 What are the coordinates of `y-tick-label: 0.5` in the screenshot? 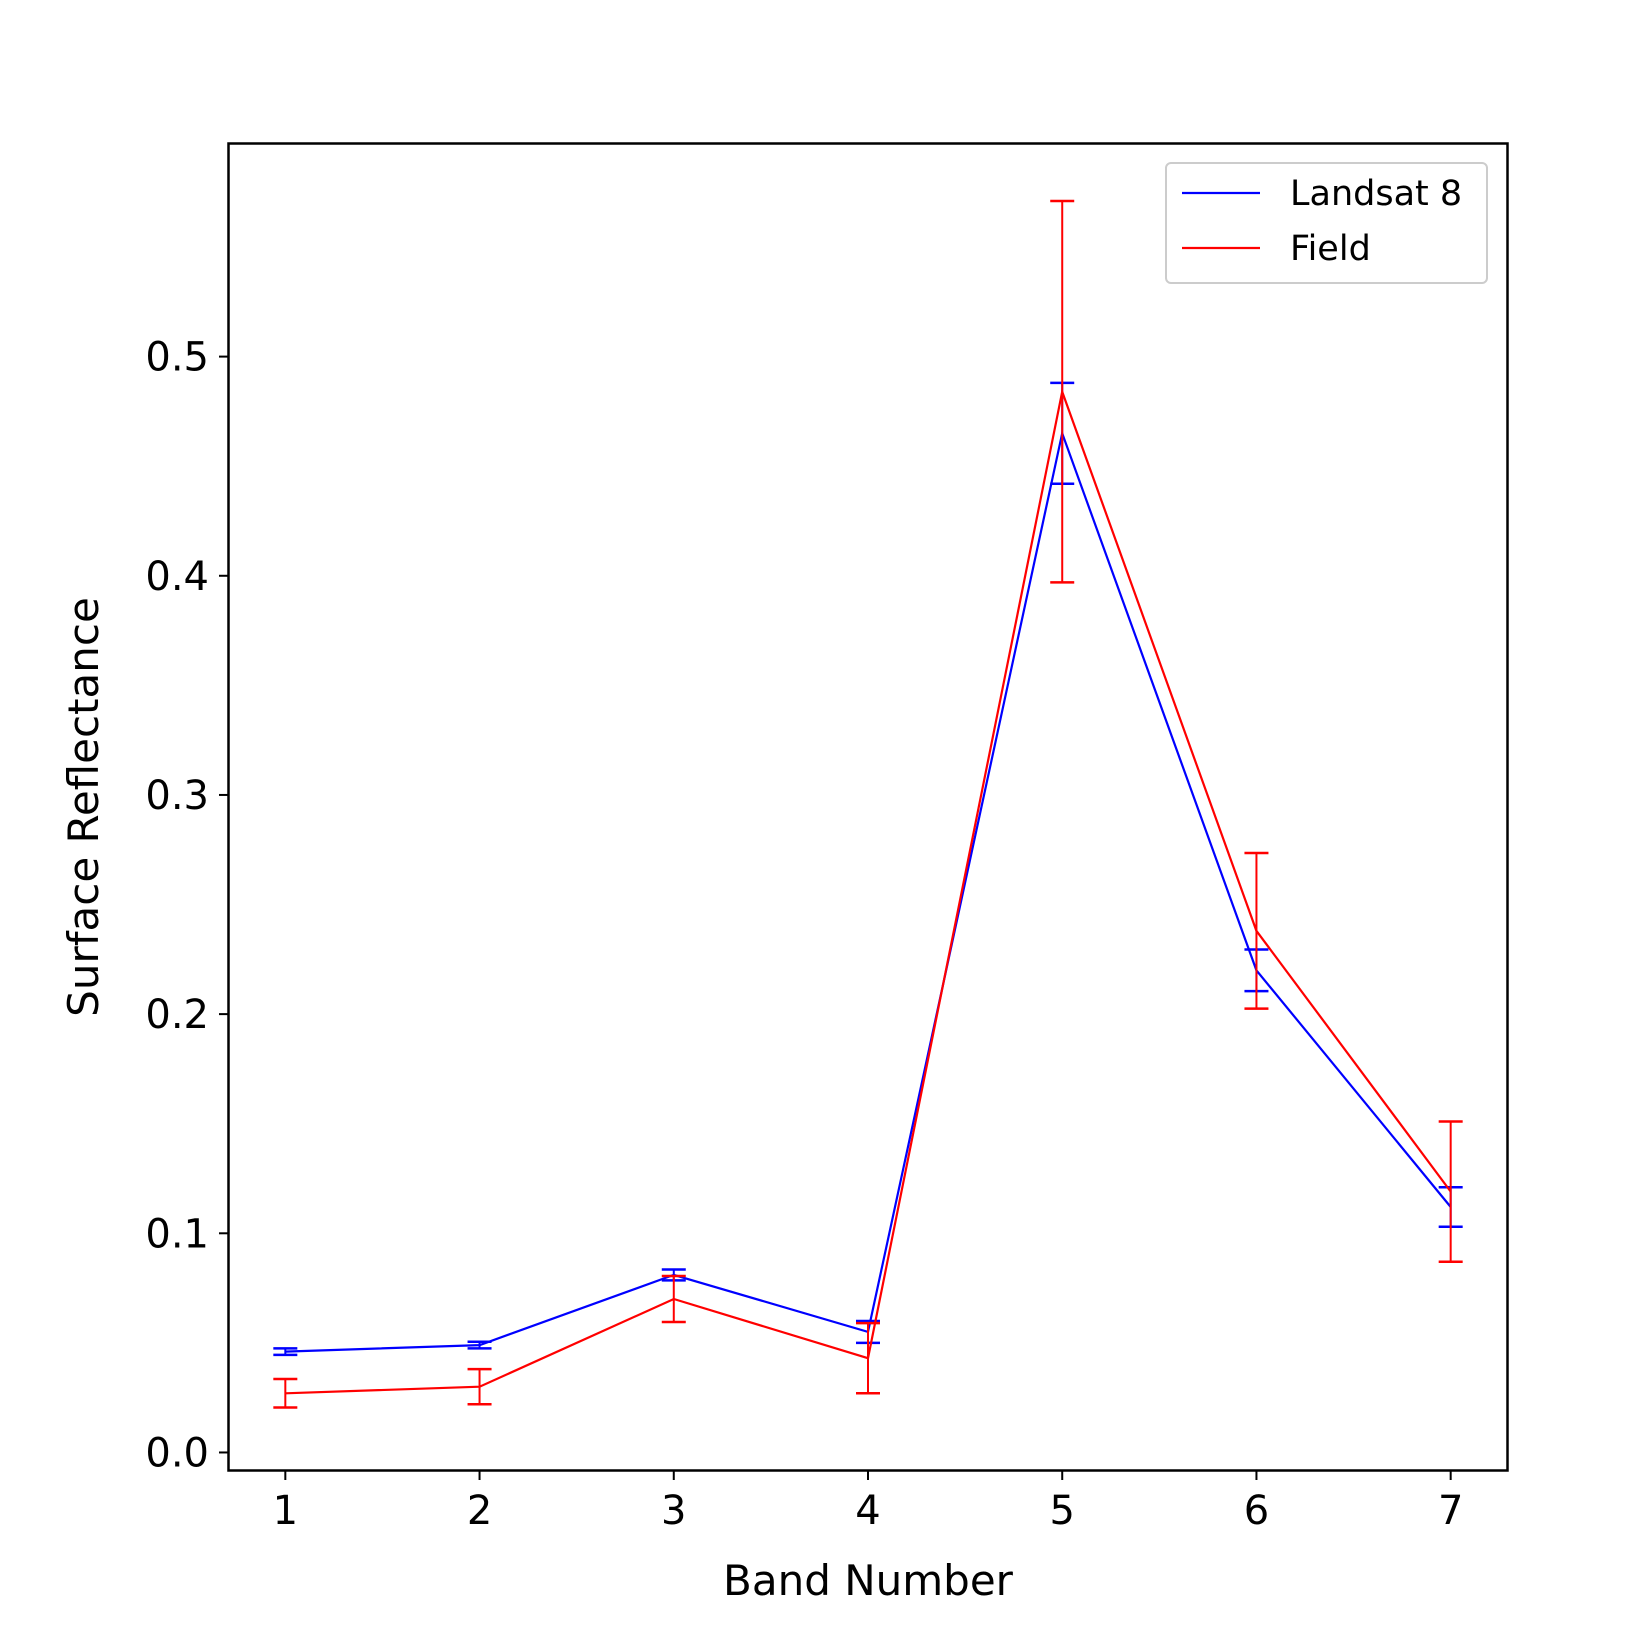 It's located at (177, 358).